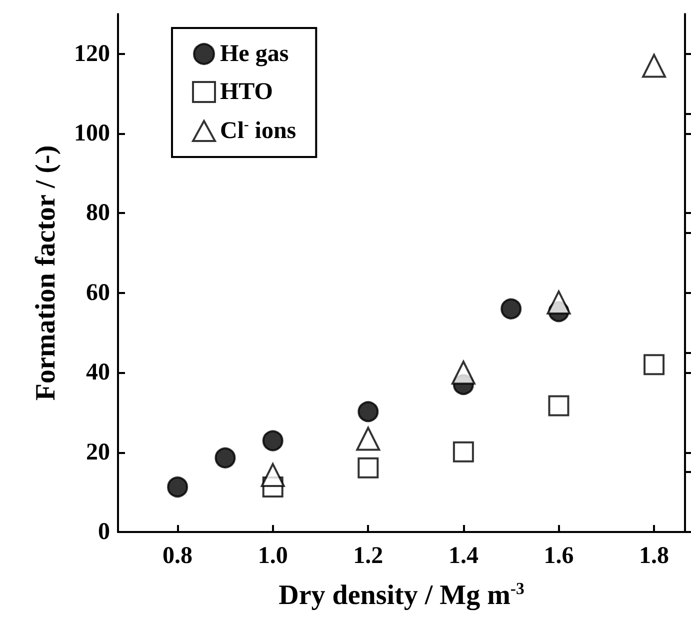  Describe the element at coordinates (463, 556) in the screenshot. I see `x-tick-label: 1.4` at that location.